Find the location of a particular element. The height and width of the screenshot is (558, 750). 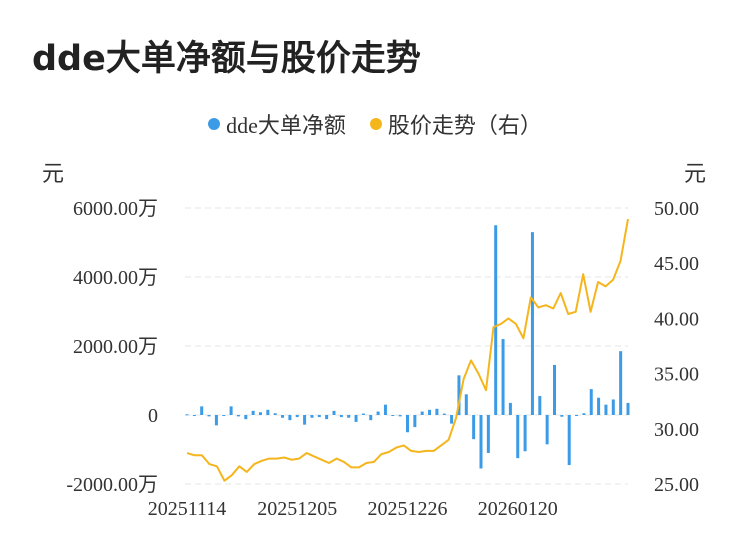

x-tick-label-3: 20260120 is located at coordinates (518, 509).